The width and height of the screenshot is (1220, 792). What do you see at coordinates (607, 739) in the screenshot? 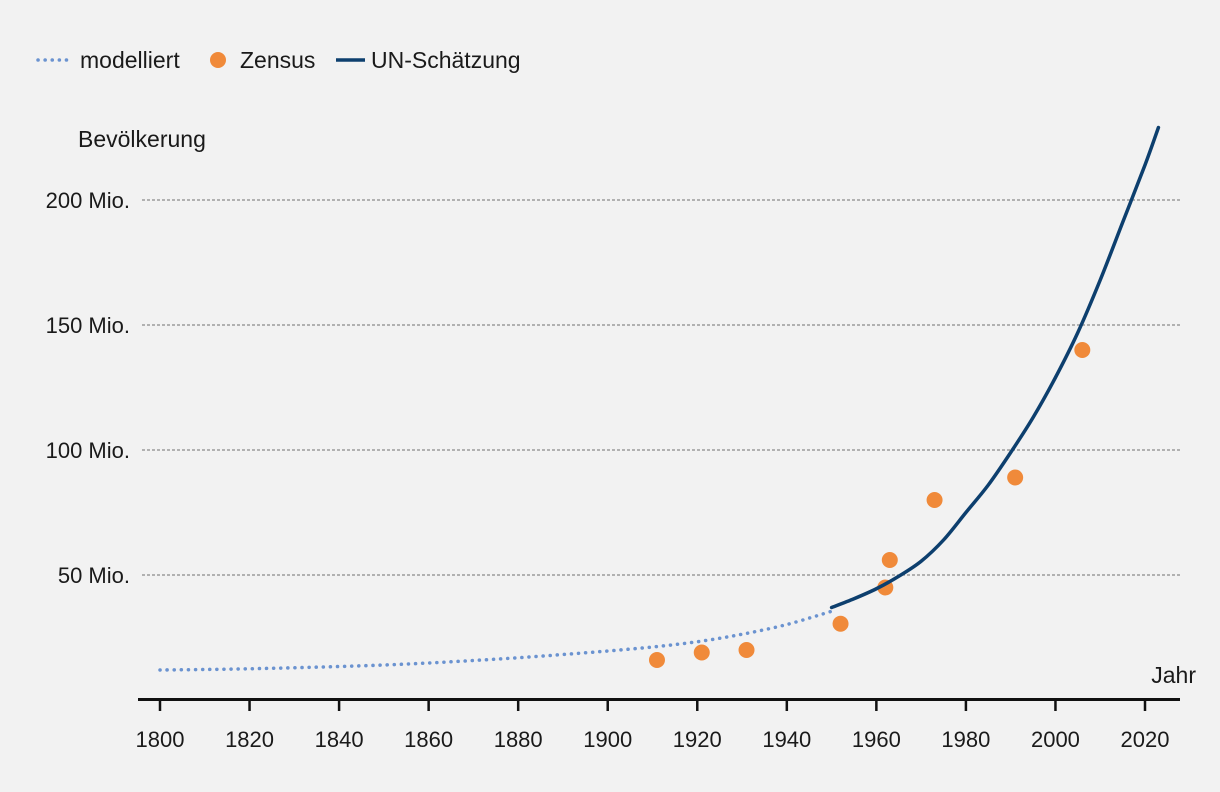
I see `x-tick-label-1900: 1900` at bounding box center [607, 739].